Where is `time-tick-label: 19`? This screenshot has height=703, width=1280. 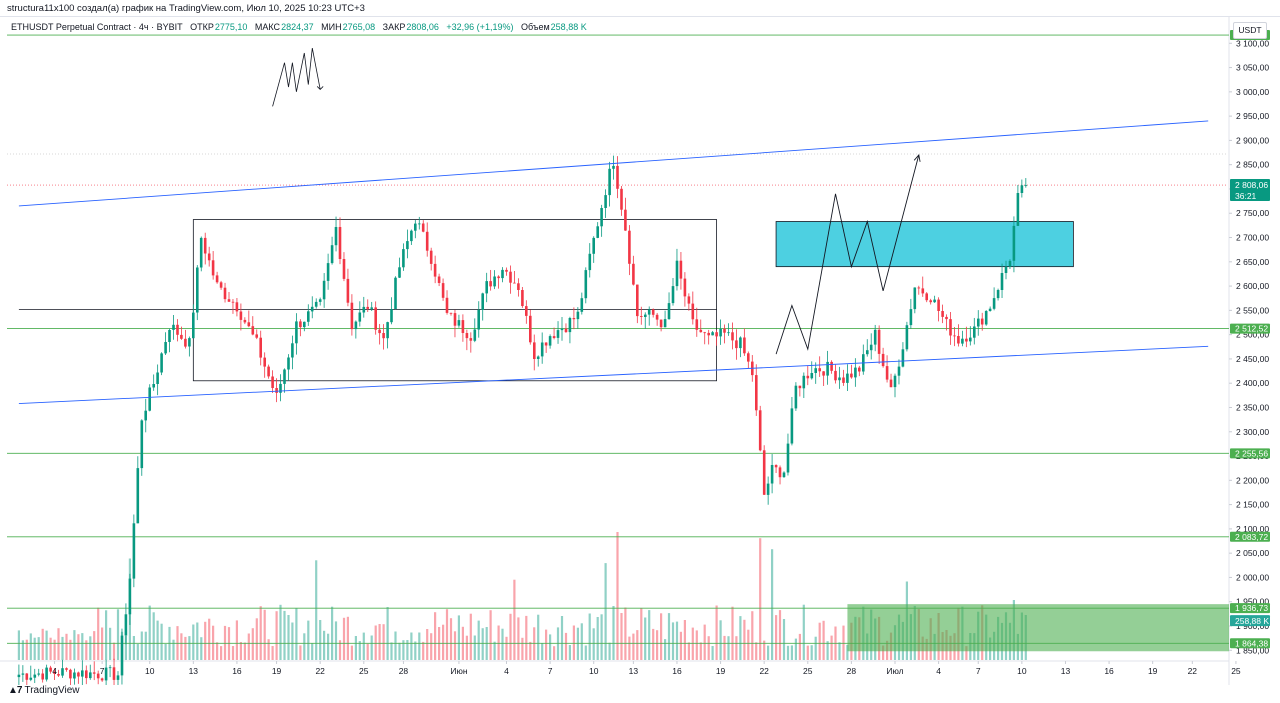 time-tick-label: 19 is located at coordinates (277, 671).